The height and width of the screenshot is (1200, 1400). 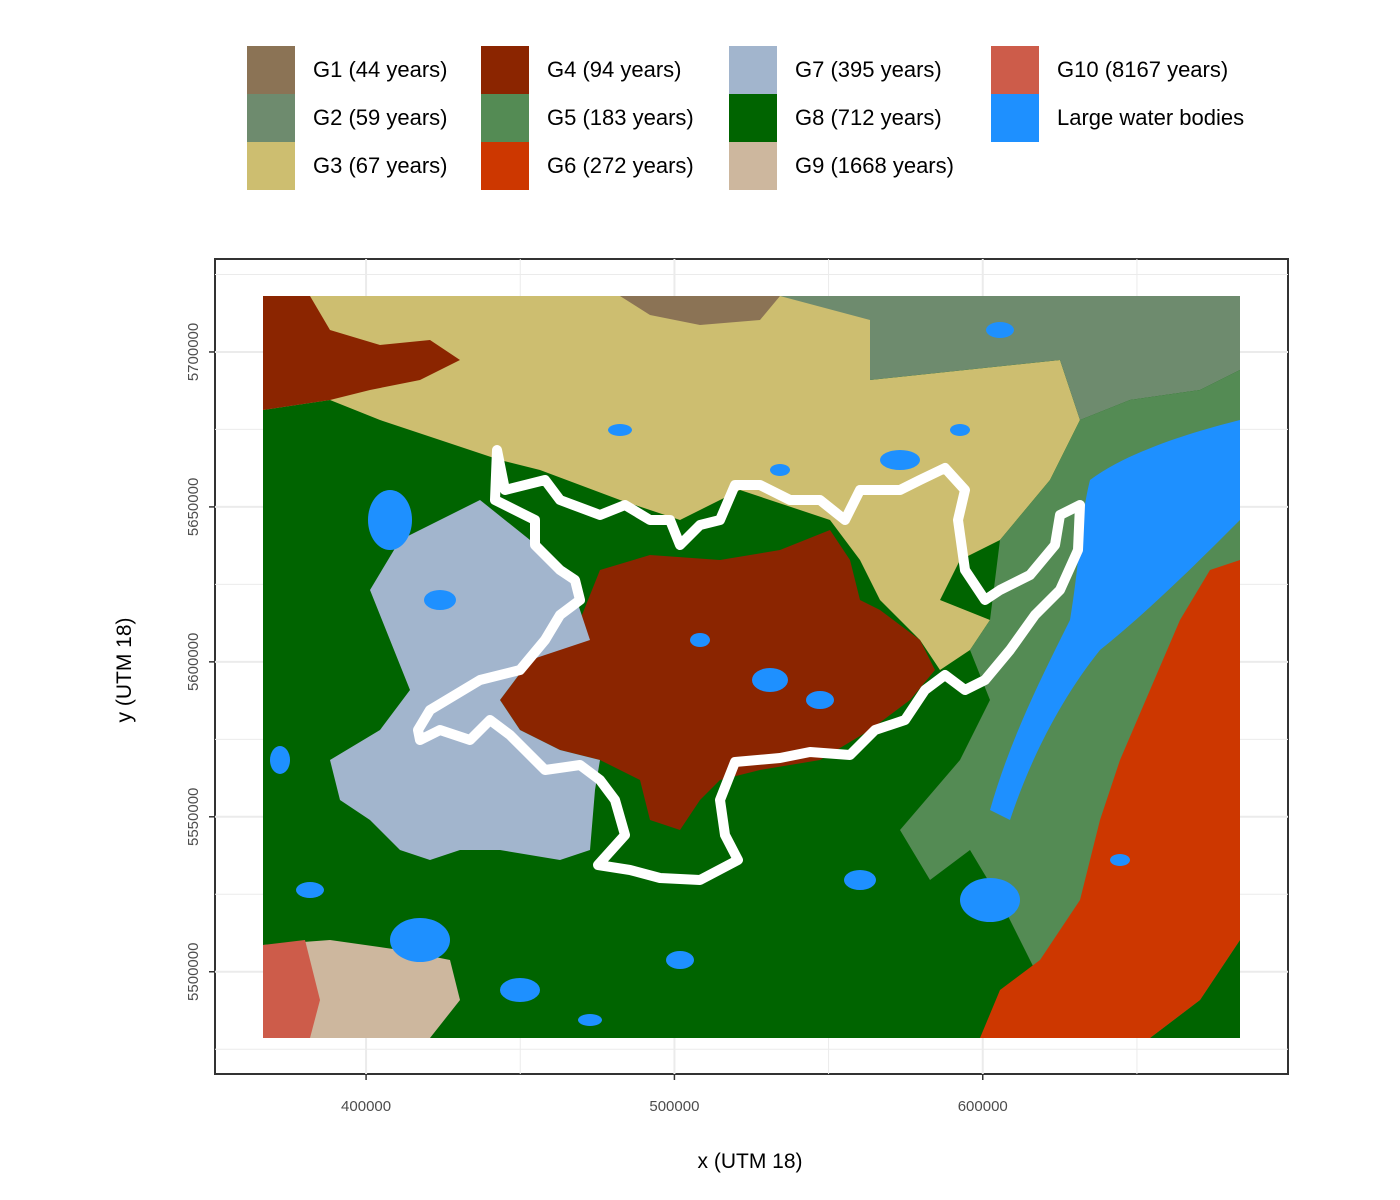 I want to click on legend-label: G4 (94 years), so click(x=614, y=69).